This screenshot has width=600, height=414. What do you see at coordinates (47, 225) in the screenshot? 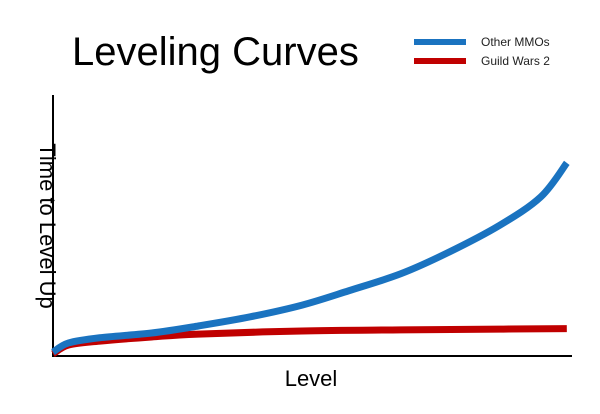
I see `y-axis-label: Time to Level Up` at bounding box center [47, 225].